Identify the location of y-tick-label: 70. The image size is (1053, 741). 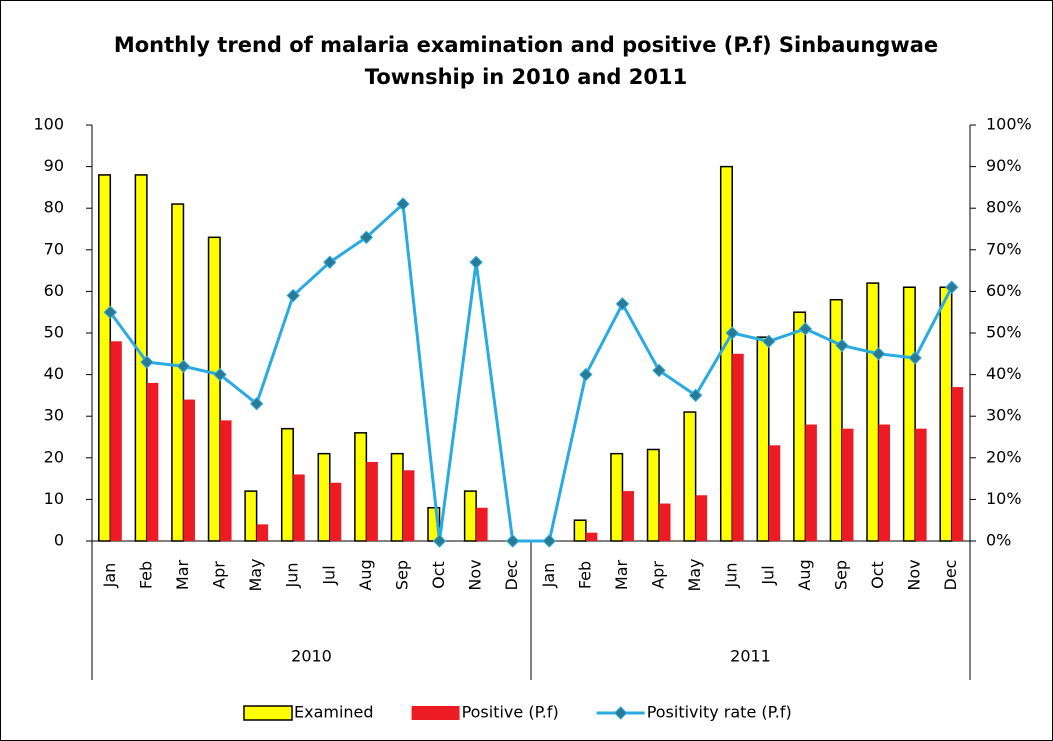
(54, 248).